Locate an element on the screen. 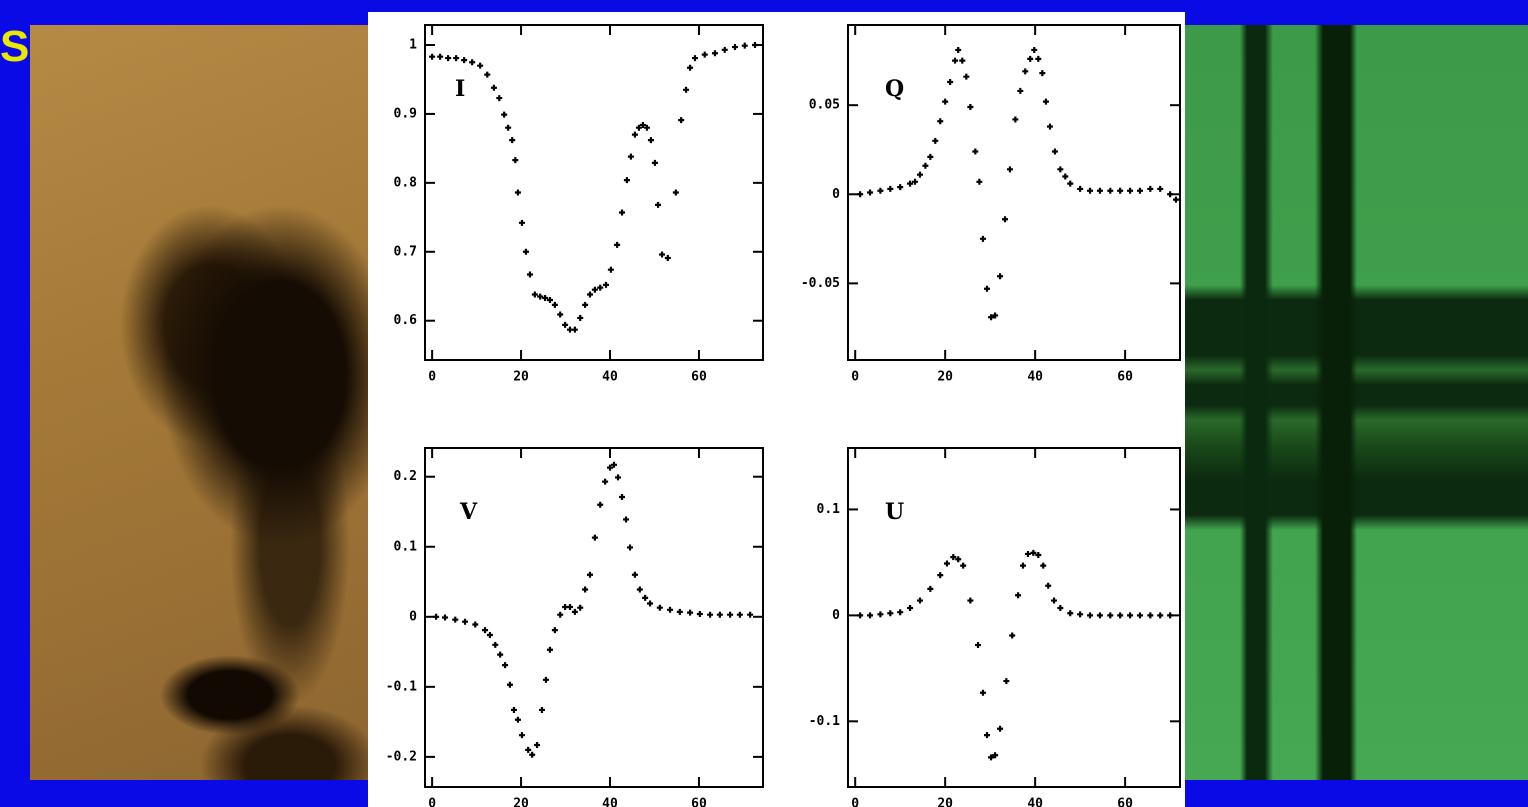 The width and height of the screenshot is (1528, 807). title-fragment: S is located at coordinates (15, 46).